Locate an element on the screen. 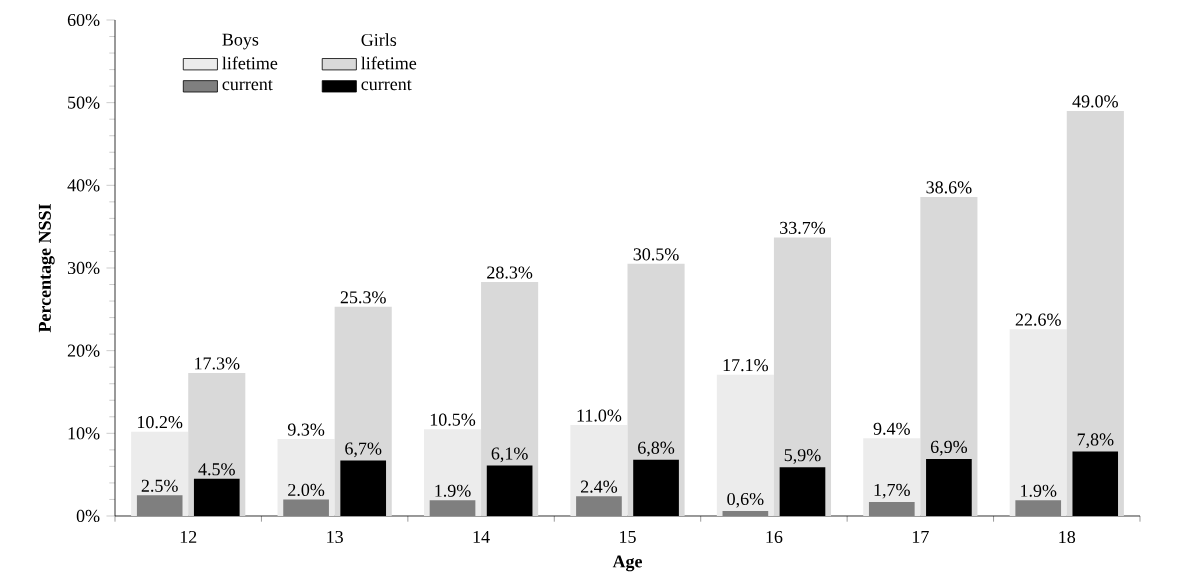  annotation: Girls is located at coordinates (379, 40).